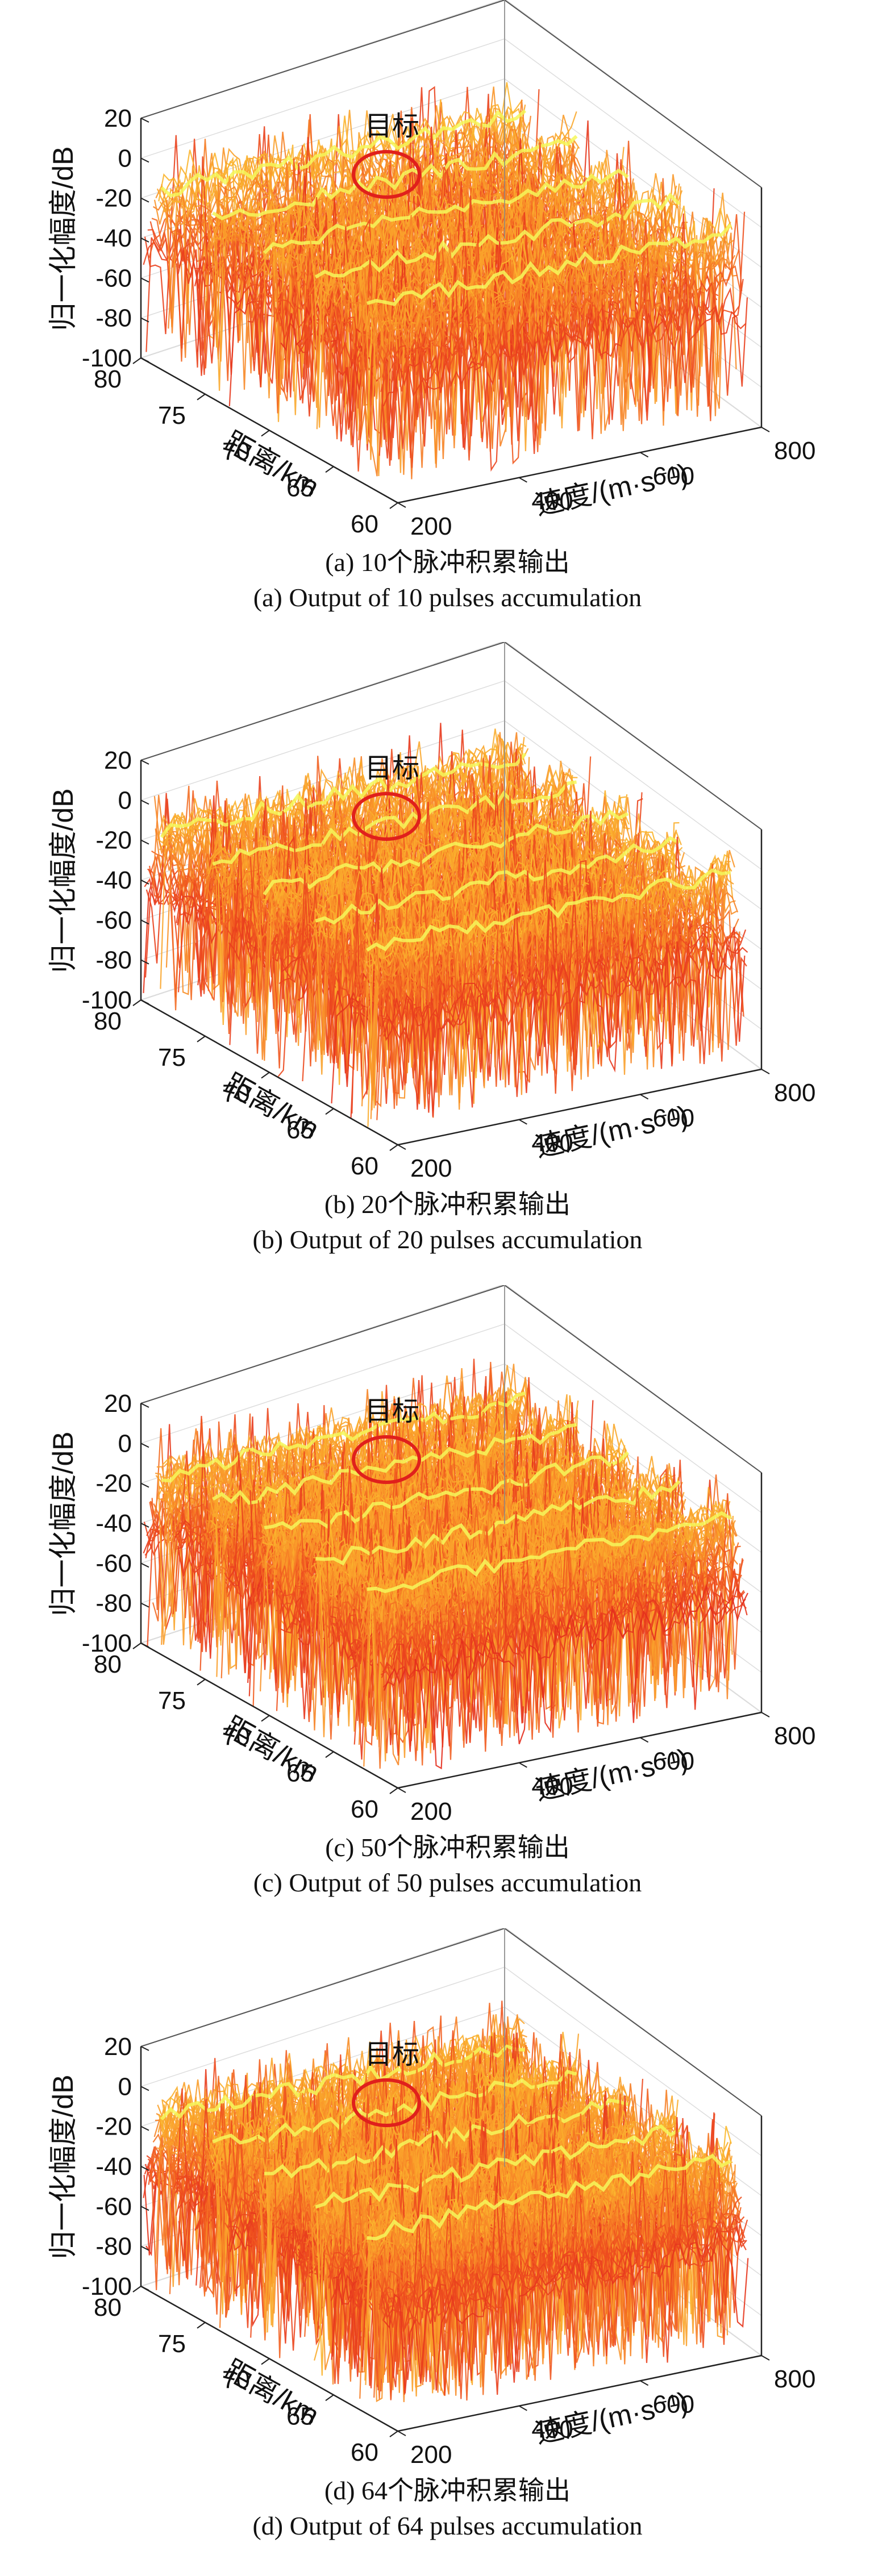 Image resolution: width=895 pixels, height=2576 pixels. Describe the element at coordinates (794, 1736) in the screenshot. I see `y-tick-label: 800` at that location.